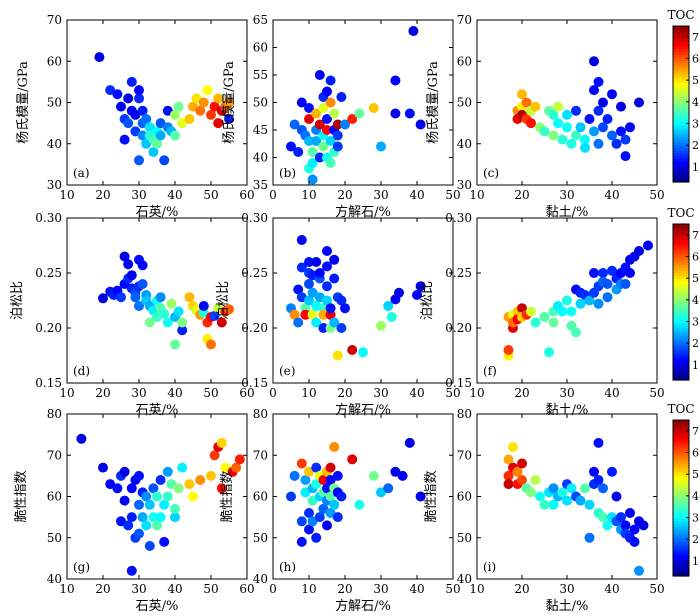 This screenshot has height=616, width=700. Describe the element at coordinates (287, 371) in the screenshot. I see `panel-label: (e)` at that location.